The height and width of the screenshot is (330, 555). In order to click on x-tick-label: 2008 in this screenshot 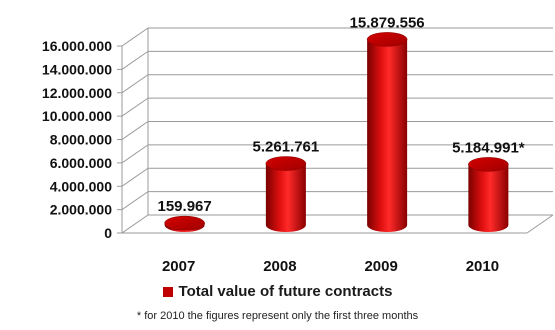, I will do `click(279, 266)`.